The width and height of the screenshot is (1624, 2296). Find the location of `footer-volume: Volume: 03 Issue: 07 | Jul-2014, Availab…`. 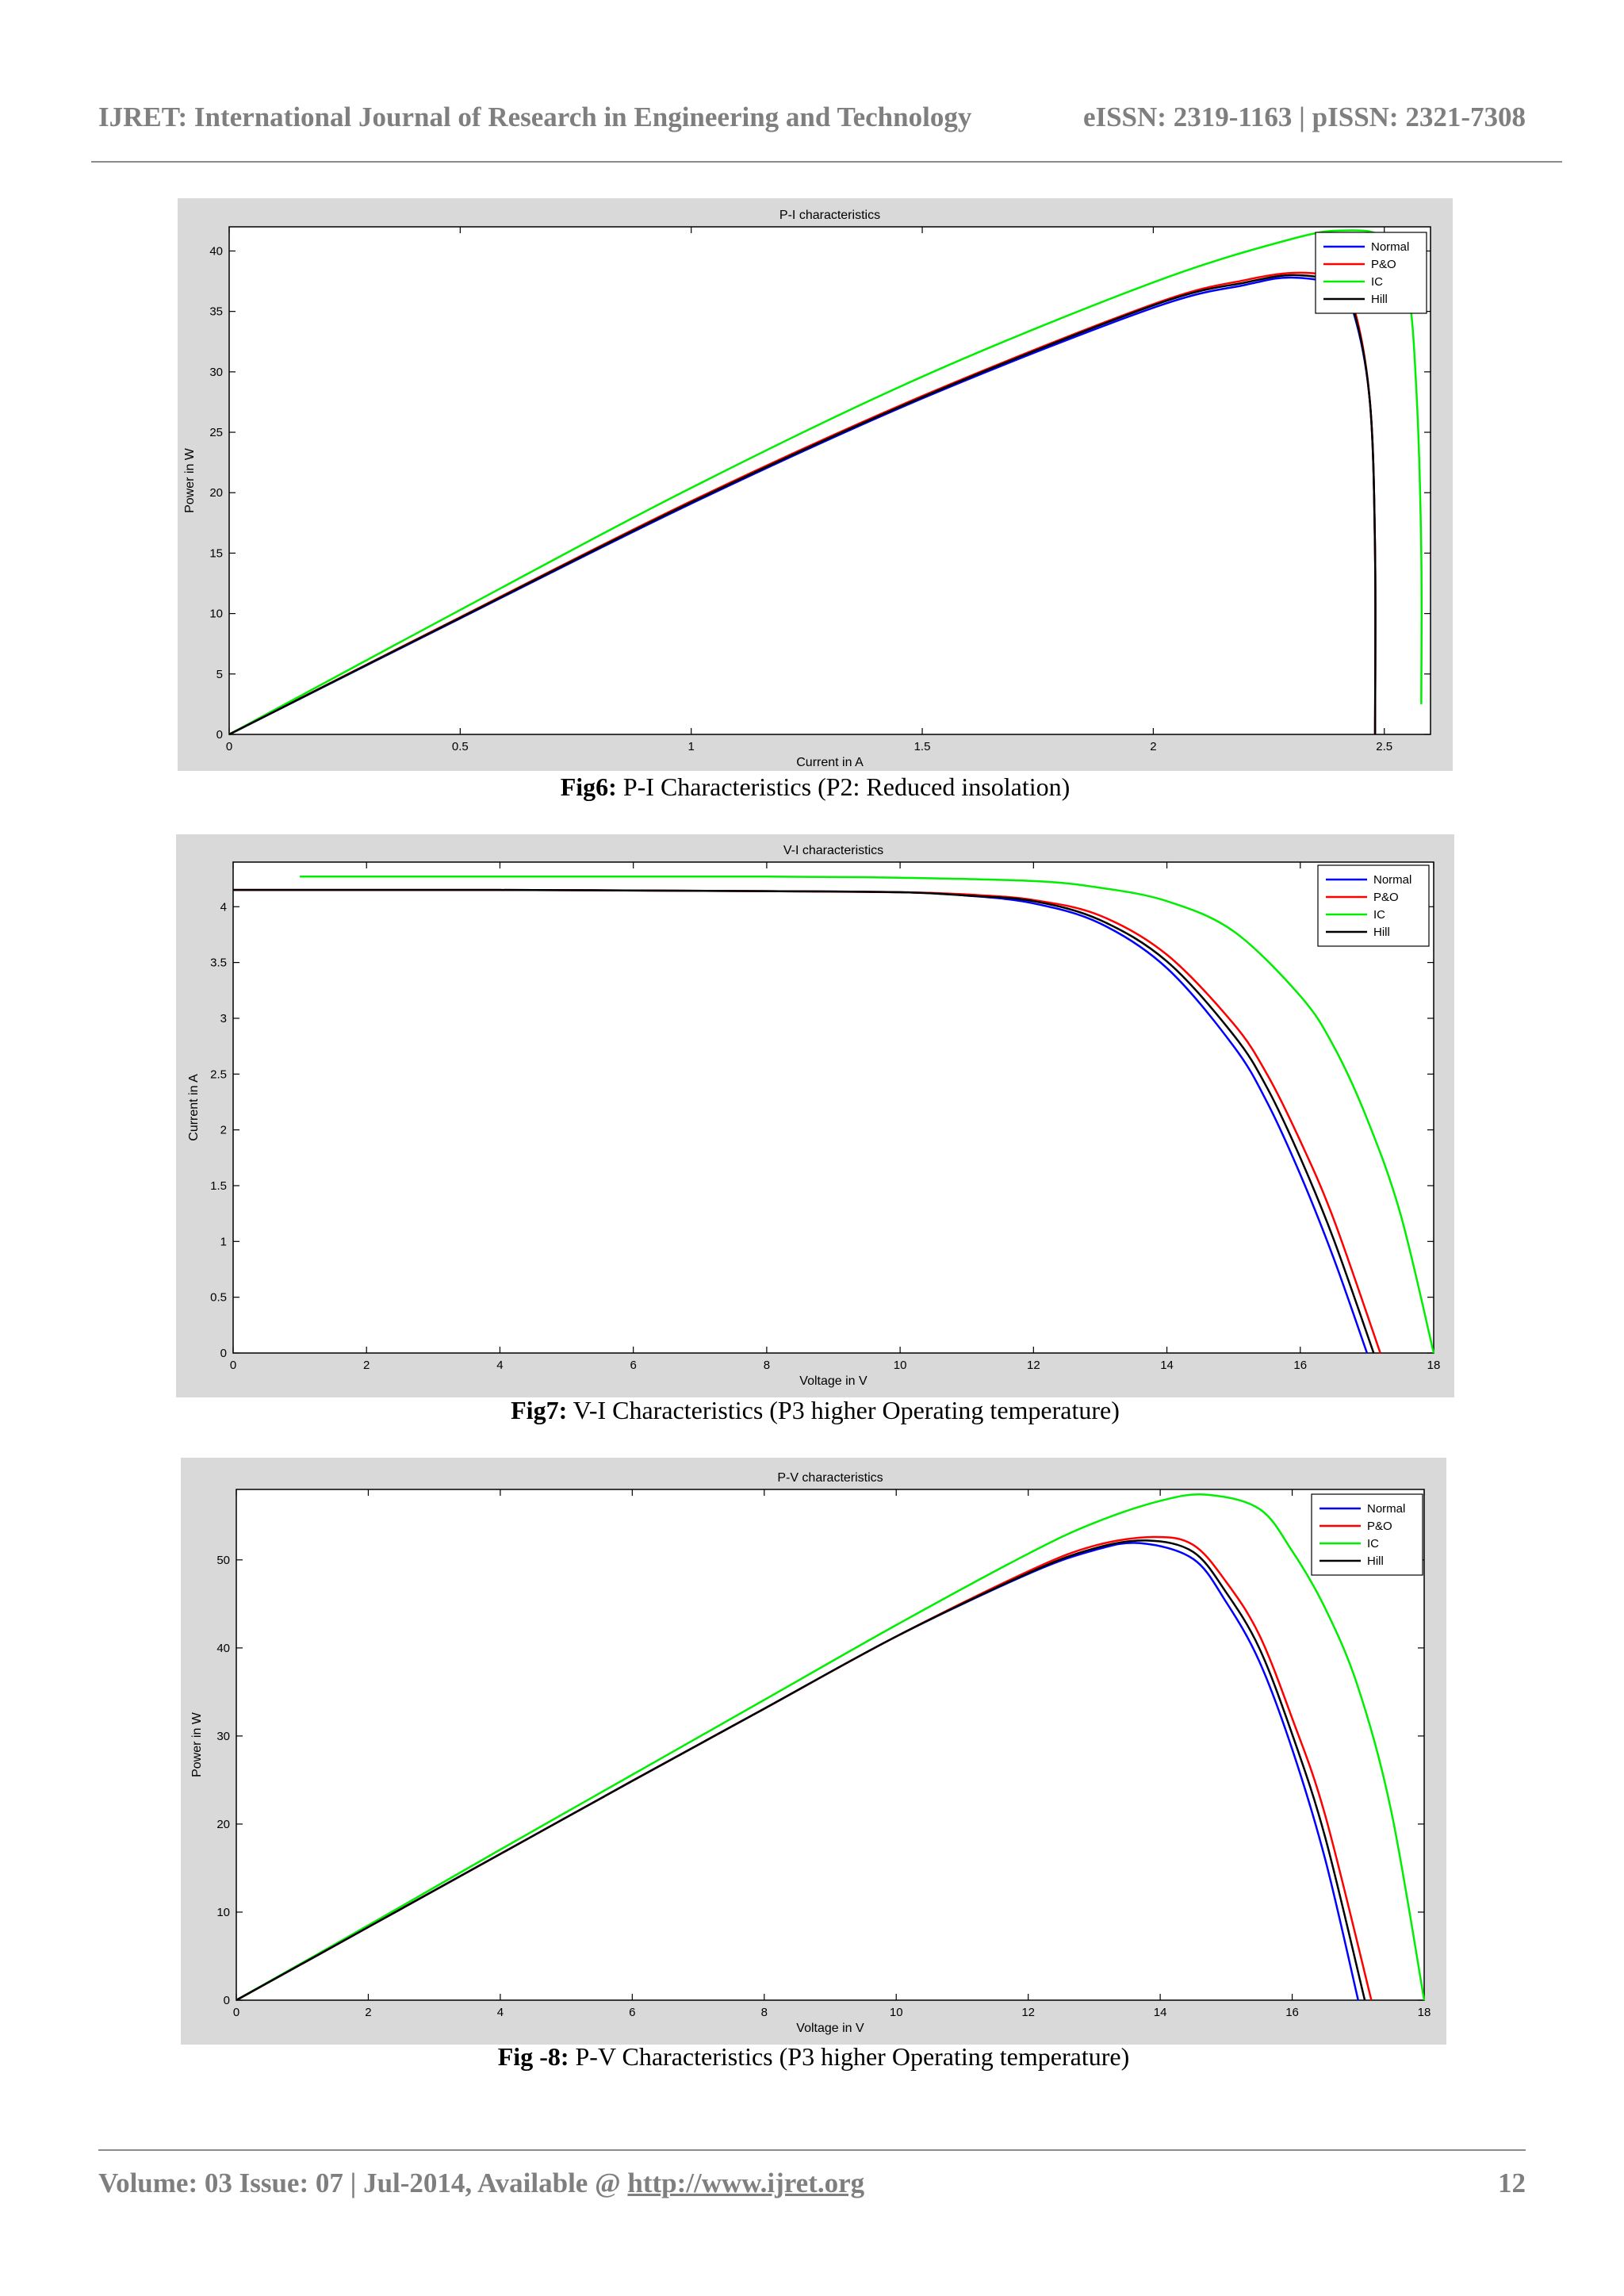

footer-volume: Volume: 03 Issue: 07 | Jul-2014, Availab… is located at coordinates (481, 2183).